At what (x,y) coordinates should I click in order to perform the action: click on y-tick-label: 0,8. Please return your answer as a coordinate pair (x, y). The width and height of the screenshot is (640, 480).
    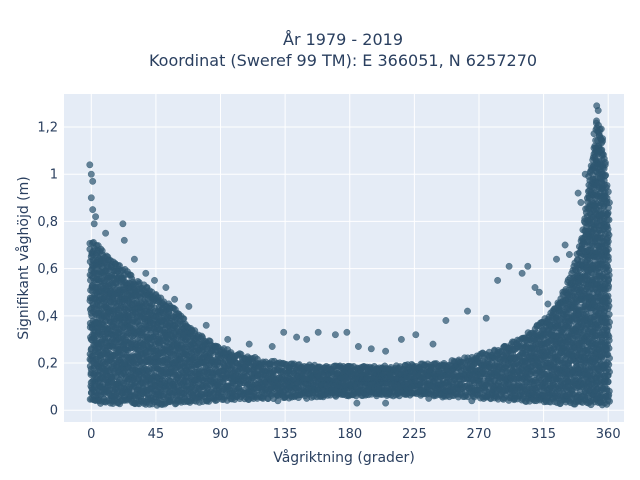
    Looking at the image, I should click on (47, 222).